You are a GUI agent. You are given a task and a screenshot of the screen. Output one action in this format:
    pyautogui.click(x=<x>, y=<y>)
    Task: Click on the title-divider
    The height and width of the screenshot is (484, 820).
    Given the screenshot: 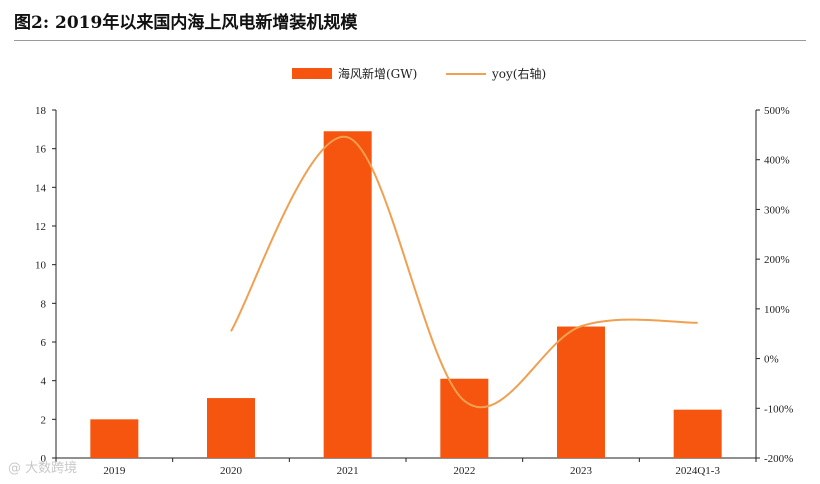 What is the action you would take?
    pyautogui.click(x=410, y=40)
    